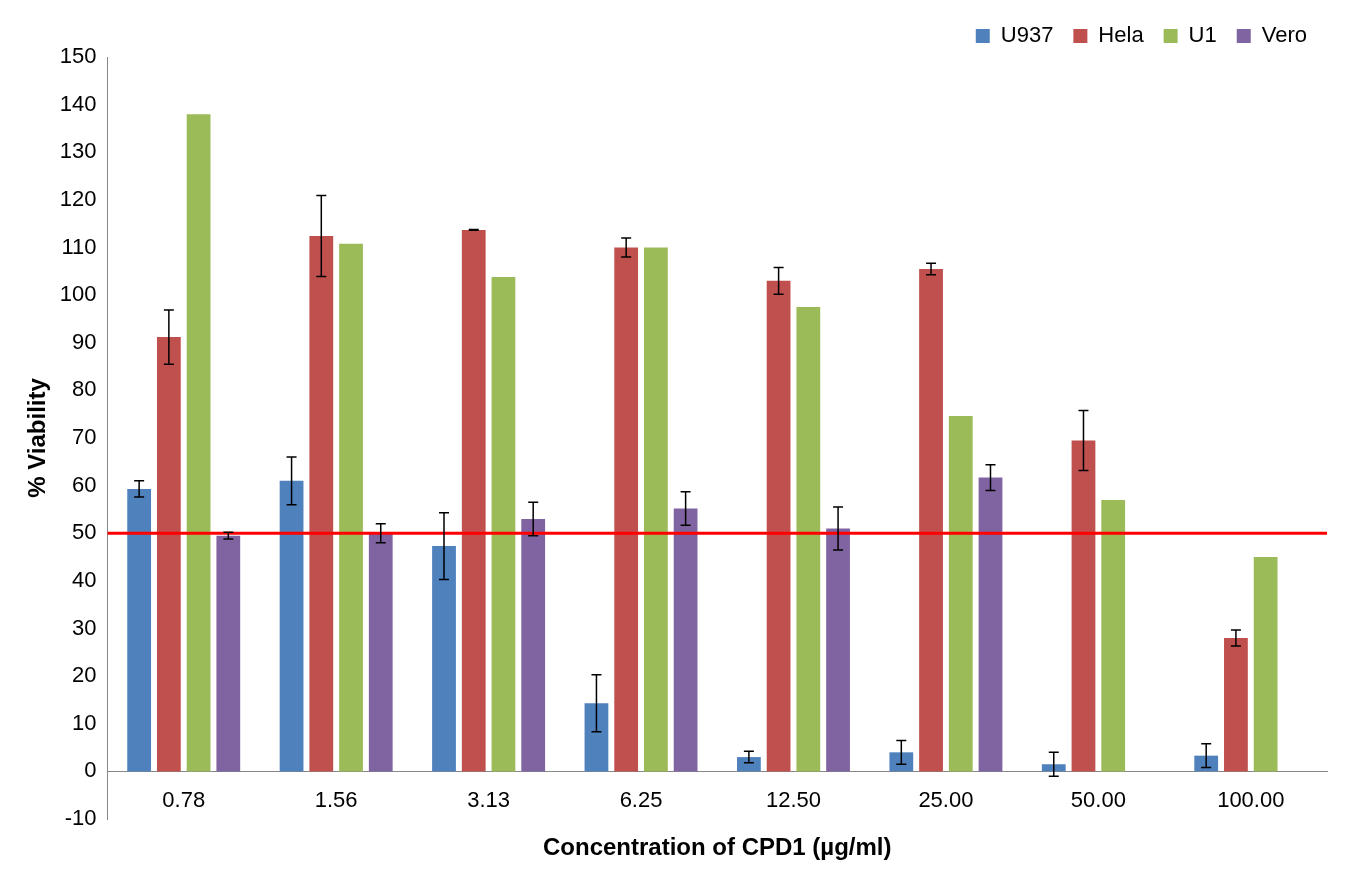 The width and height of the screenshot is (1352, 874). What do you see at coordinates (84, 675) in the screenshot?
I see `y-tick-label: 20` at bounding box center [84, 675].